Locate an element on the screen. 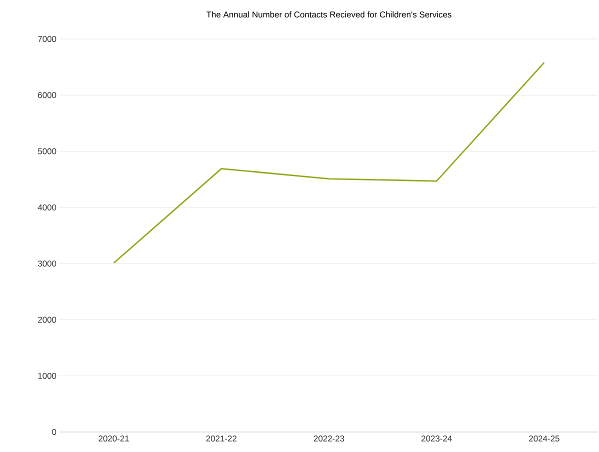  x-tick-label: 2021-22 is located at coordinates (221, 439).